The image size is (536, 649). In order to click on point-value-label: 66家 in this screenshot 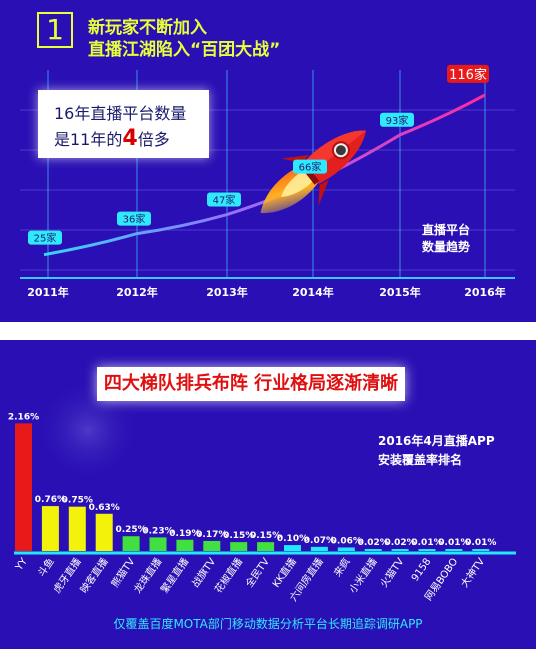, I will do `click(310, 167)`.